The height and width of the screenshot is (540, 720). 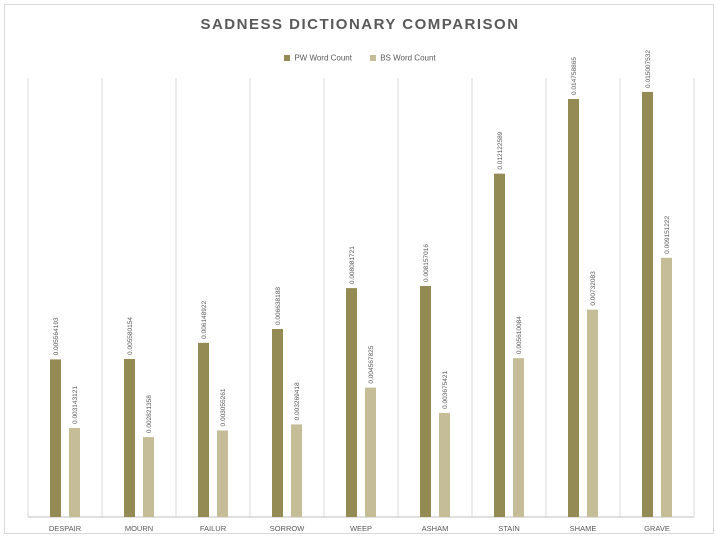 What do you see at coordinates (360, 57) in the screenshot?
I see `legend: PW Word Count BS Word Count` at bounding box center [360, 57].